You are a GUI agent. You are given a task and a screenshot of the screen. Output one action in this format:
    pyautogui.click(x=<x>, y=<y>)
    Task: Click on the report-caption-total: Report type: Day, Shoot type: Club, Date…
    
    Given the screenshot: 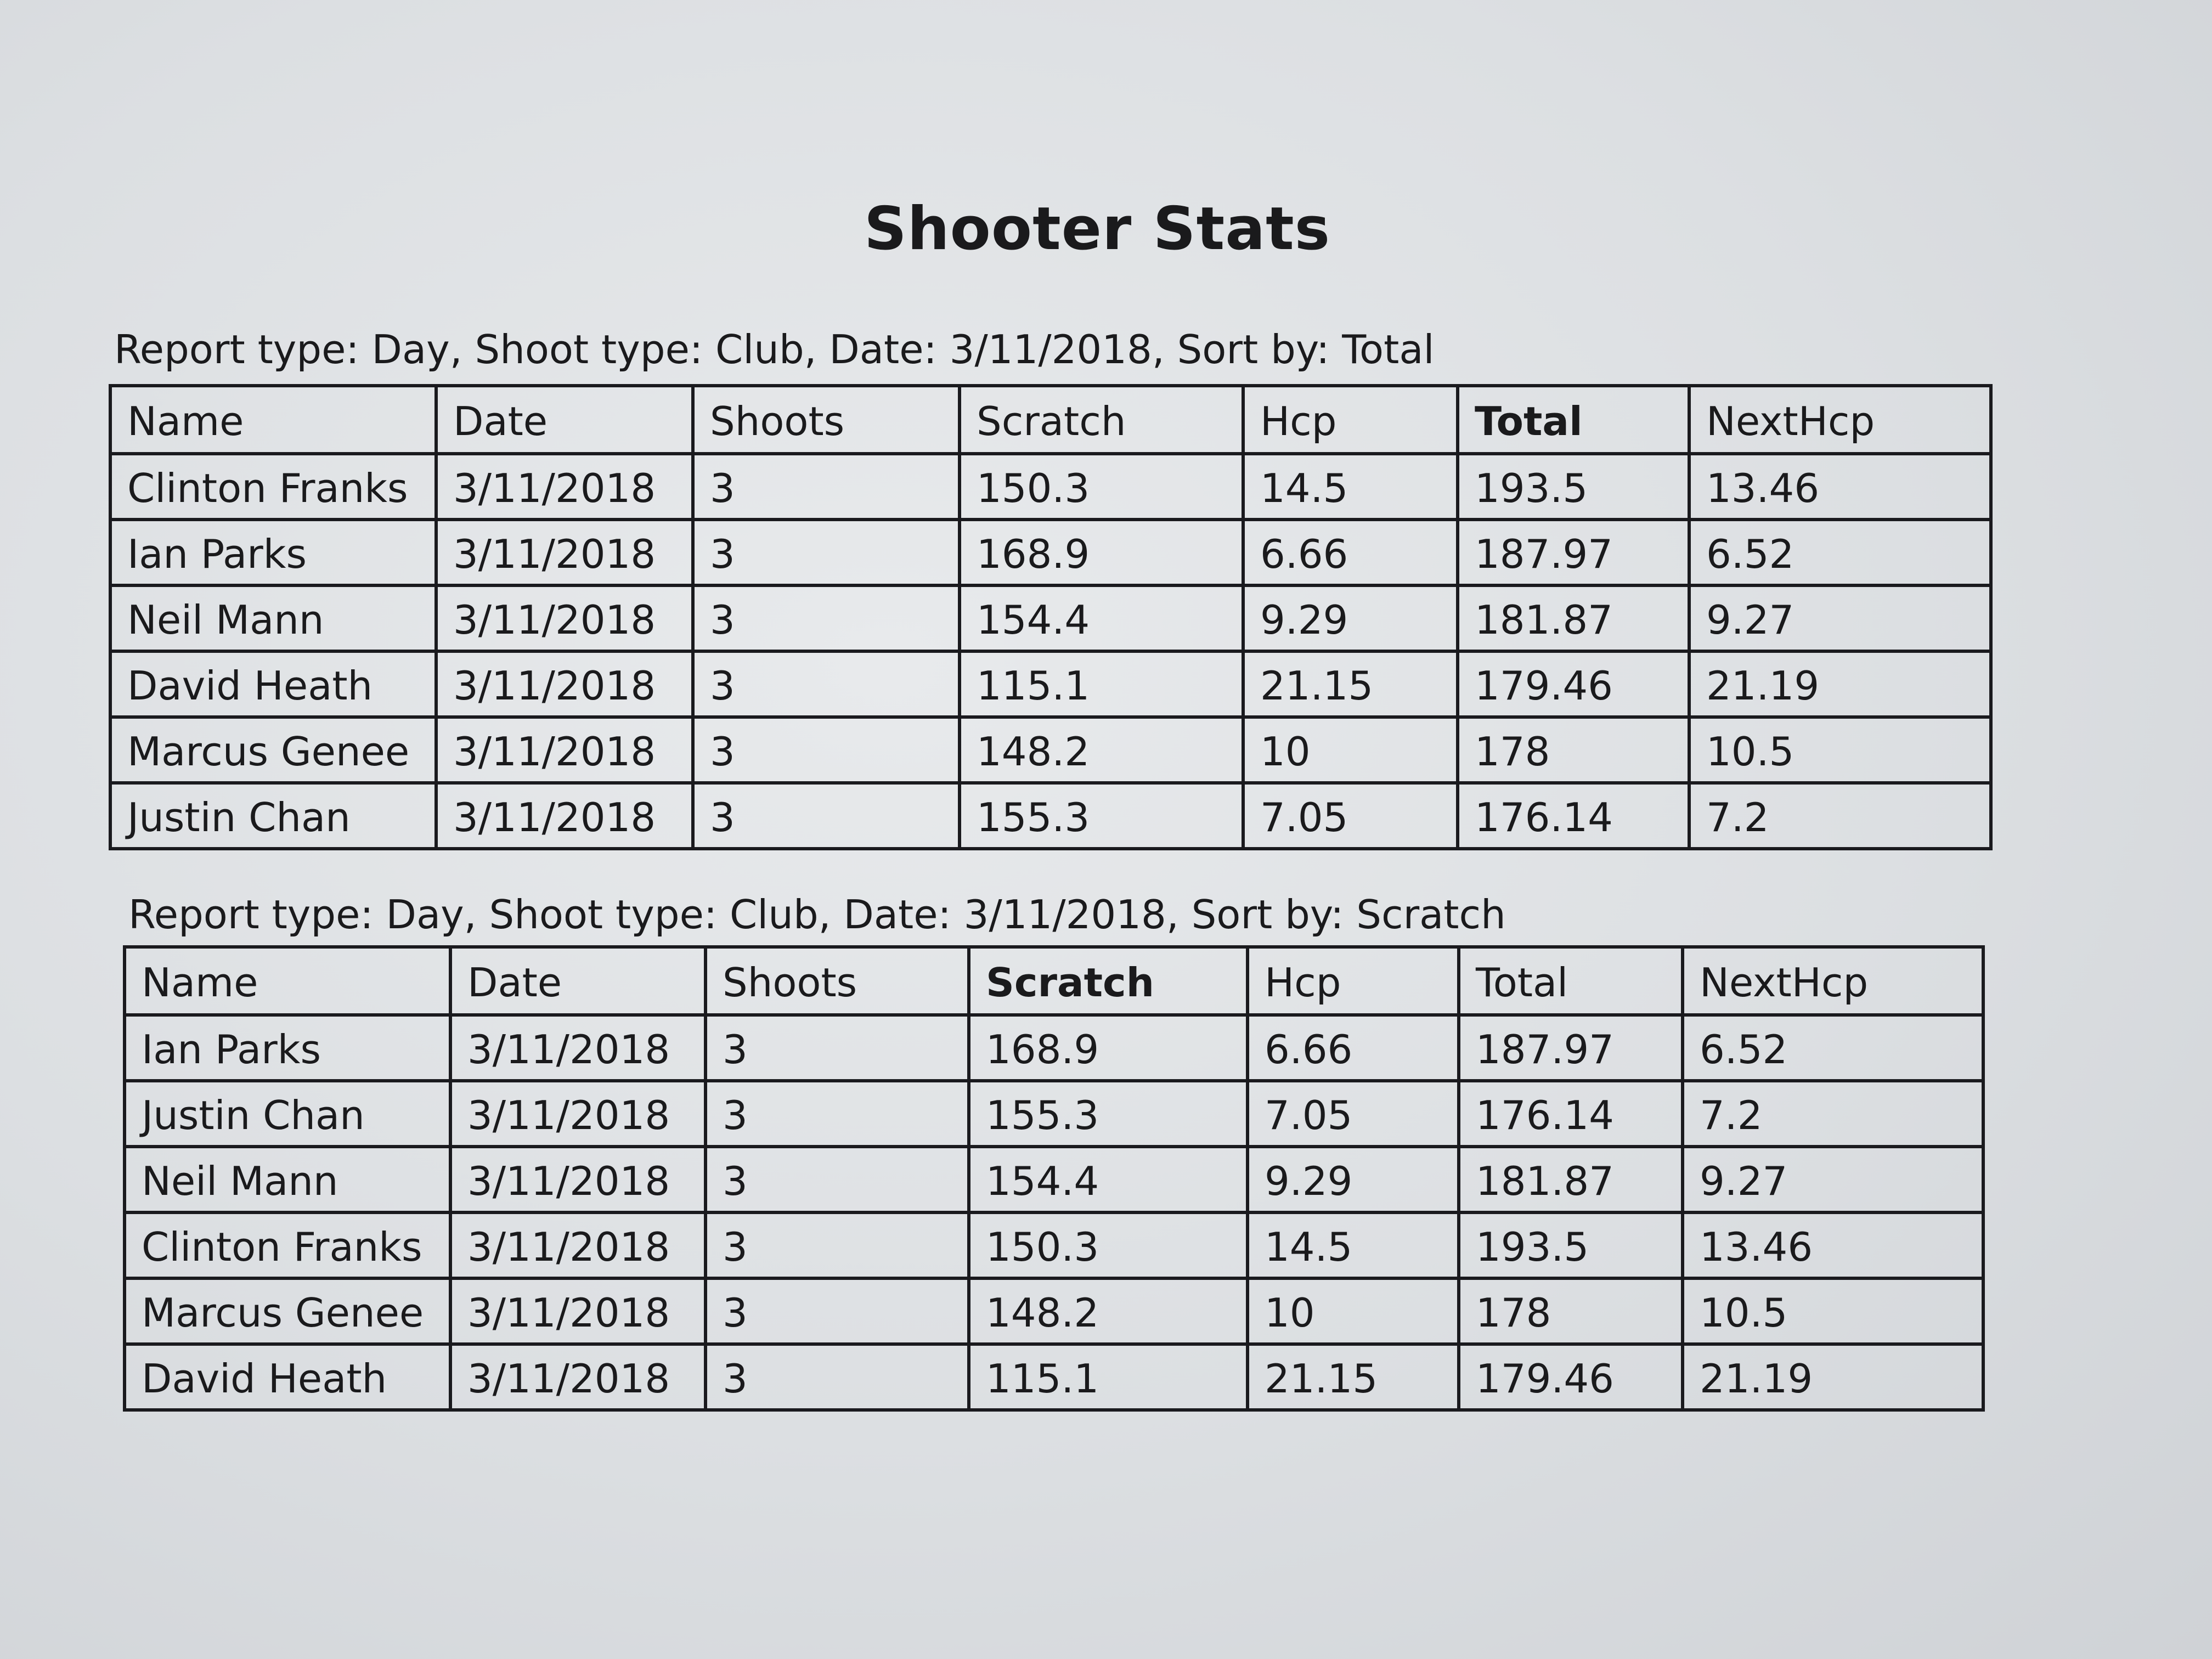 What is the action you would take?
    pyautogui.click(x=775, y=350)
    